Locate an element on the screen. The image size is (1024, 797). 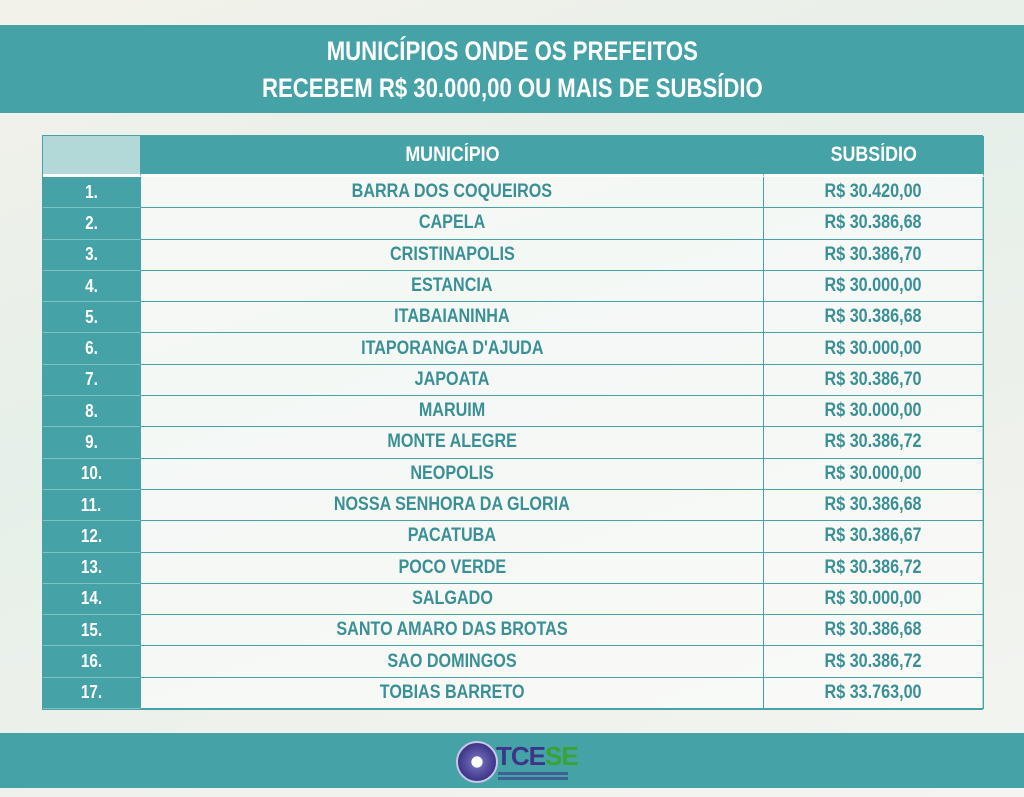
row-number-cell: 1. is located at coordinates (92, 193).